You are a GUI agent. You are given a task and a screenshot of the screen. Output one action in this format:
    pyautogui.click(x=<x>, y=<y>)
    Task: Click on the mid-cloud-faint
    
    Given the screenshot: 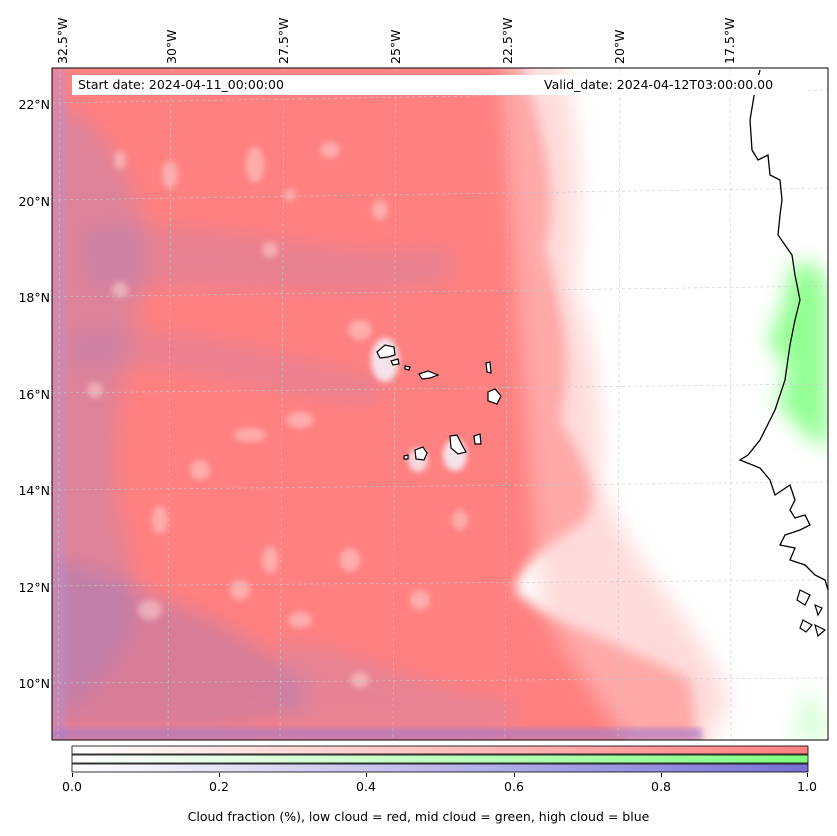 What is the action you would take?
    pyautogui.click(x=809, y=715)
    